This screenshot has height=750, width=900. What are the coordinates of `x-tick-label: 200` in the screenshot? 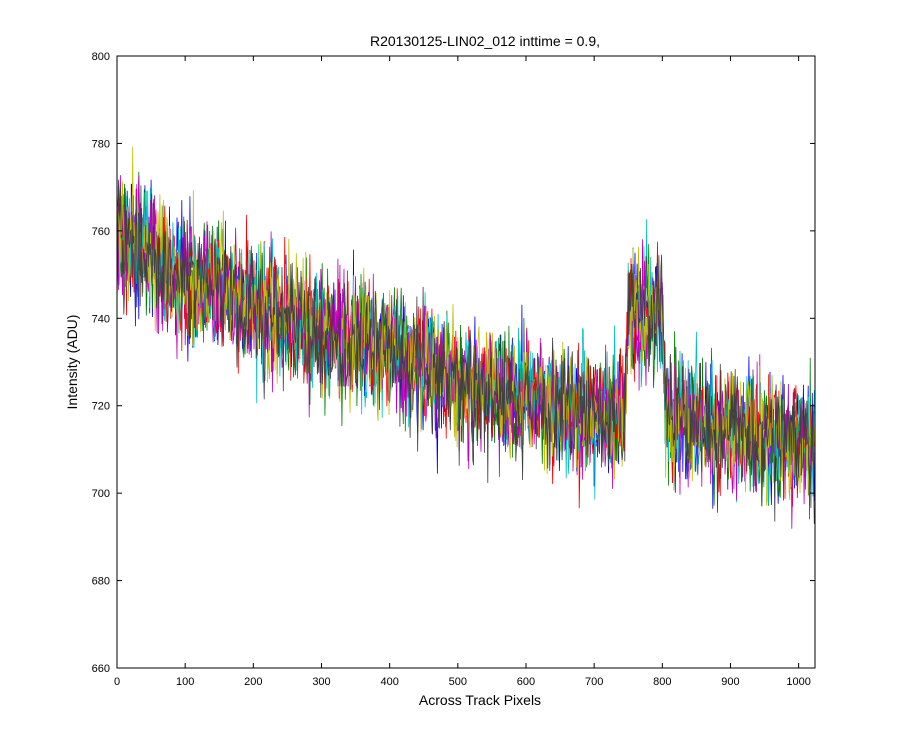 It's located at (253, 682).